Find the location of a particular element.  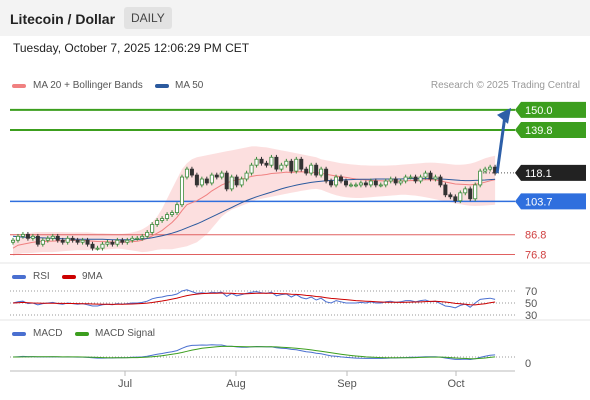

instrument-title: Litecoin / Dollar is located at coordinates (63, 19).